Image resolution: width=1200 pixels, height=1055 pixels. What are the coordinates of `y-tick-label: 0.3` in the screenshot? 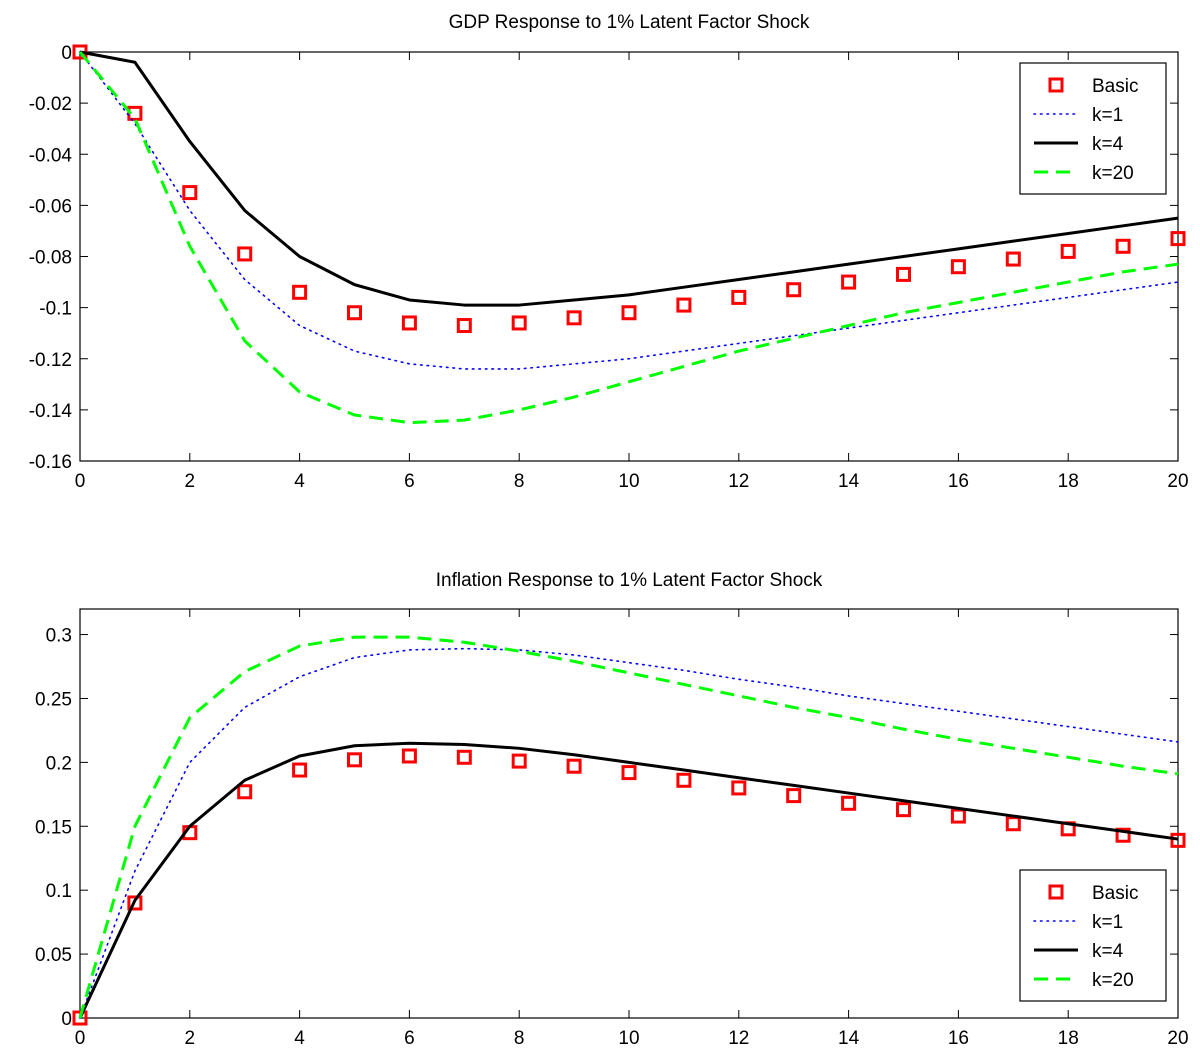 It's located at (59, 636).